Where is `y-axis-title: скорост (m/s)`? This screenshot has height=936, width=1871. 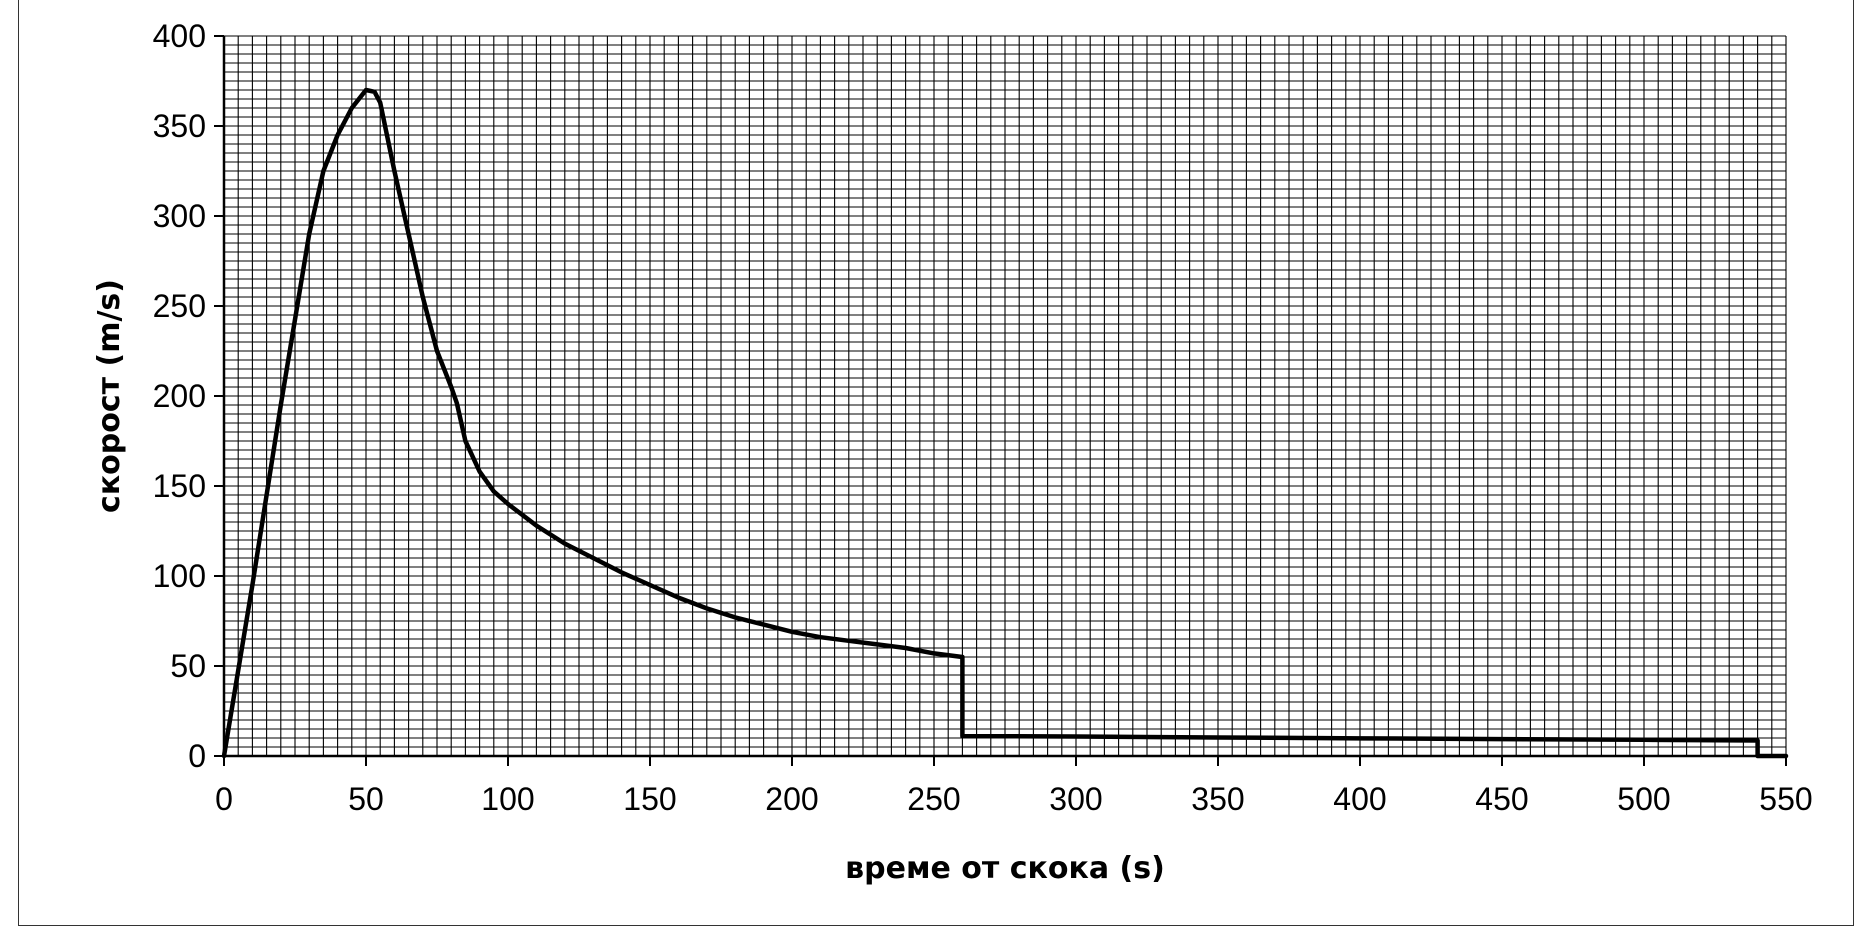 y-axis-title: скорост (m/s) is located at coordinates (109, 396).